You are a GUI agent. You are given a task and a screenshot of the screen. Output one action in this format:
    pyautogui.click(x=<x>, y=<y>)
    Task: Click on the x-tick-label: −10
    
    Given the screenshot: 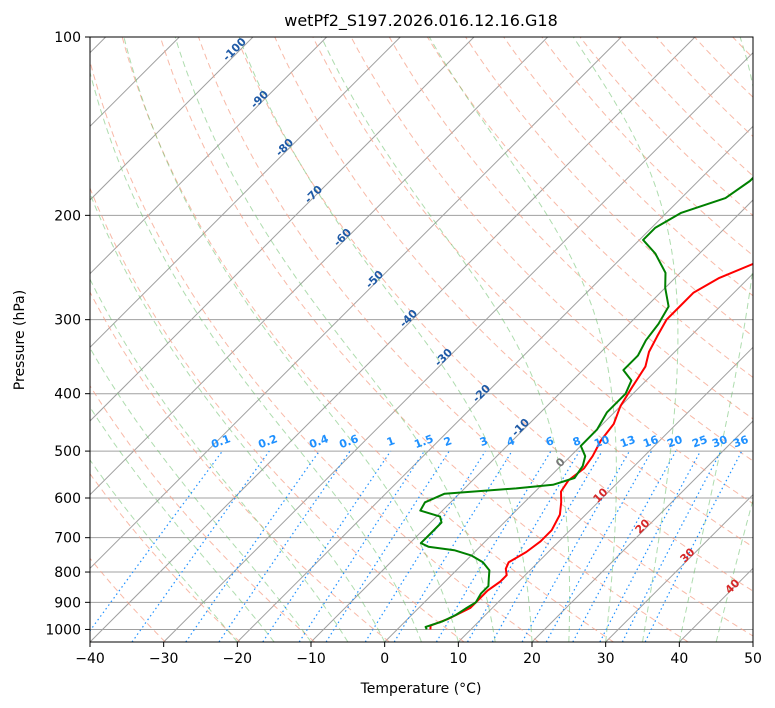 What is the action you would take?
    pyautogui.click(x=311, y=659)
    